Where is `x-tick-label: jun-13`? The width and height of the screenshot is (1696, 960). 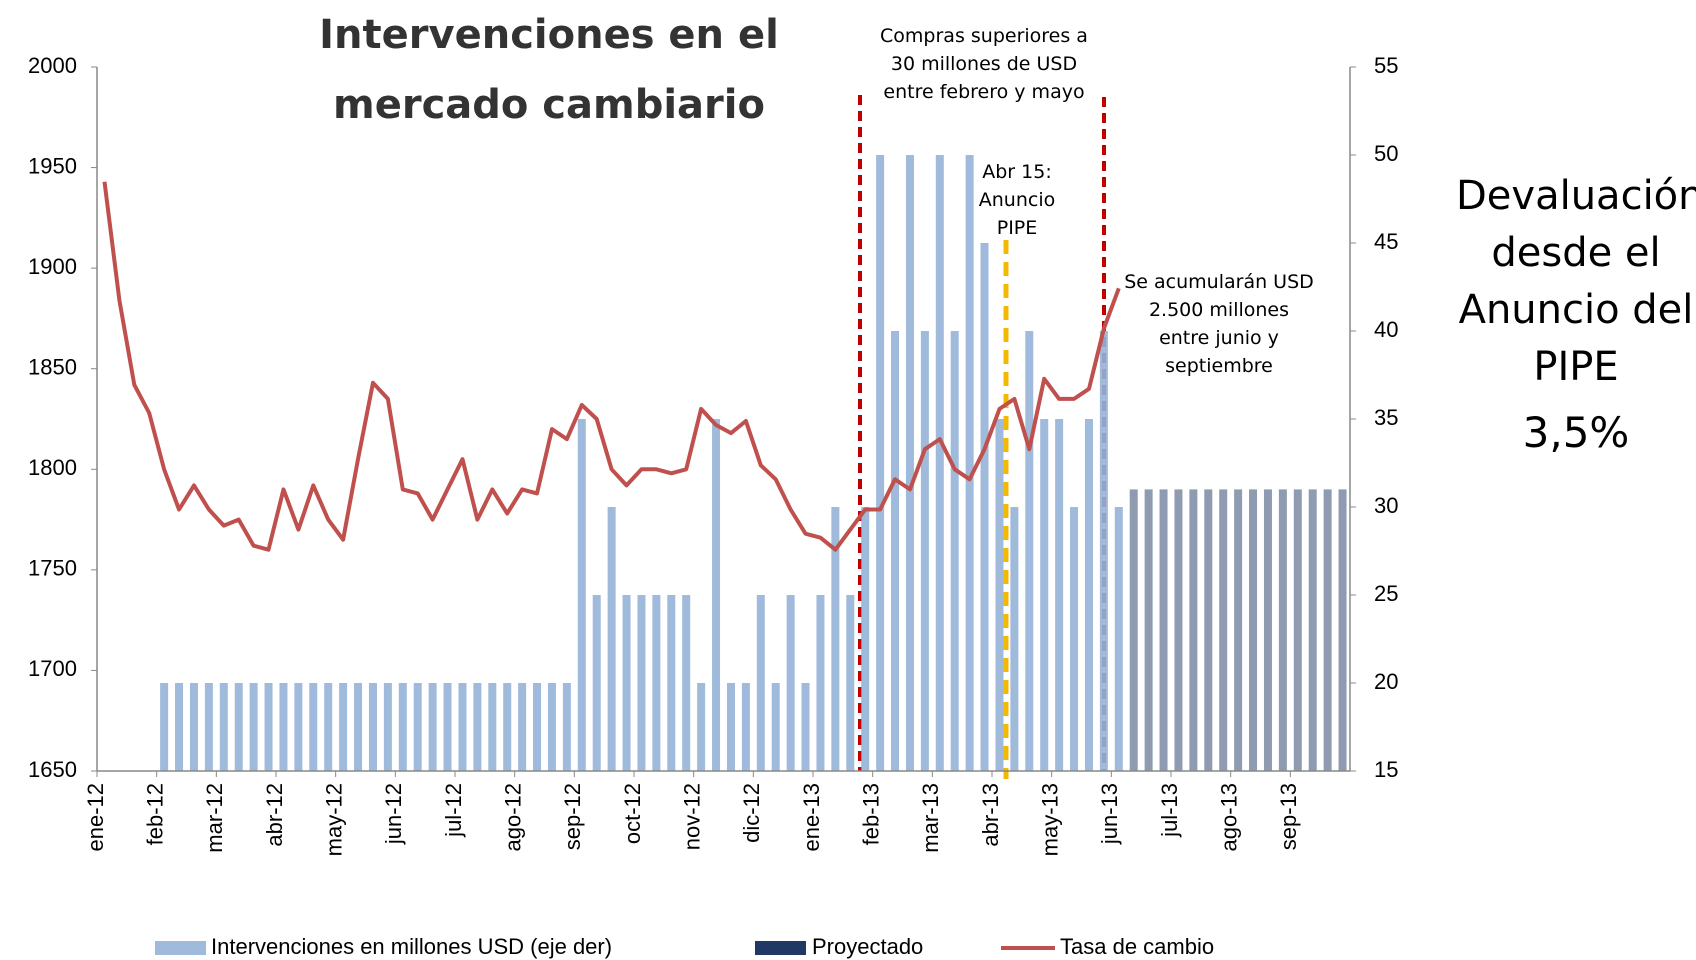 x-tick-label: jun-13 is located at coordinates (1109, 814).